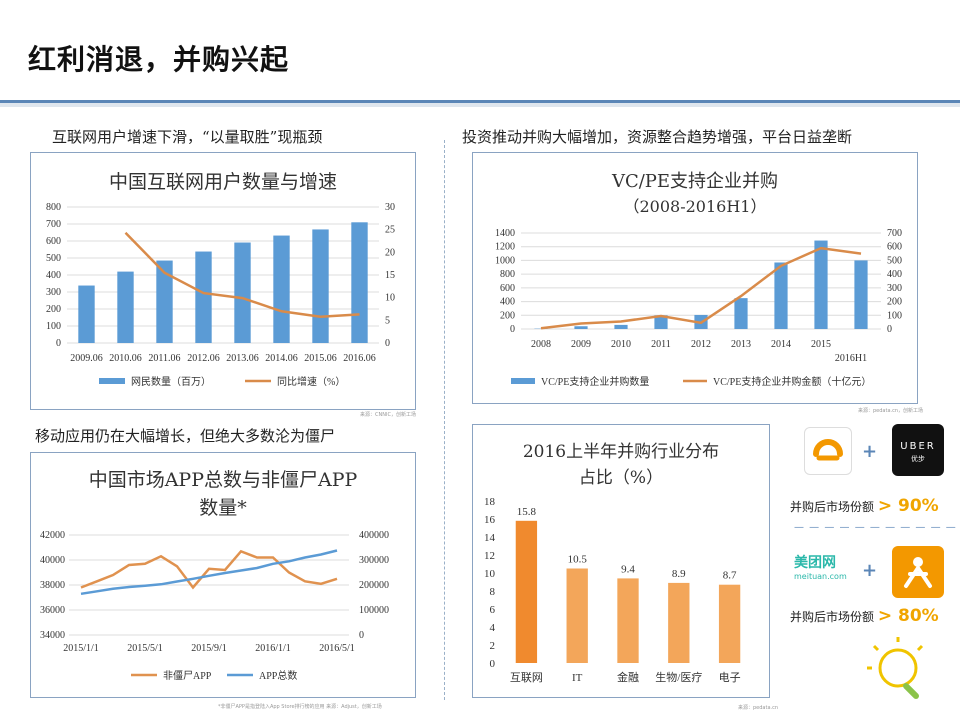 The height and width of the screenshot is (720, 960). What do you see at coordinates (894, 302) in the screenshot?
I see `y2-tick-label: 200` at bounding box center [894, 302].